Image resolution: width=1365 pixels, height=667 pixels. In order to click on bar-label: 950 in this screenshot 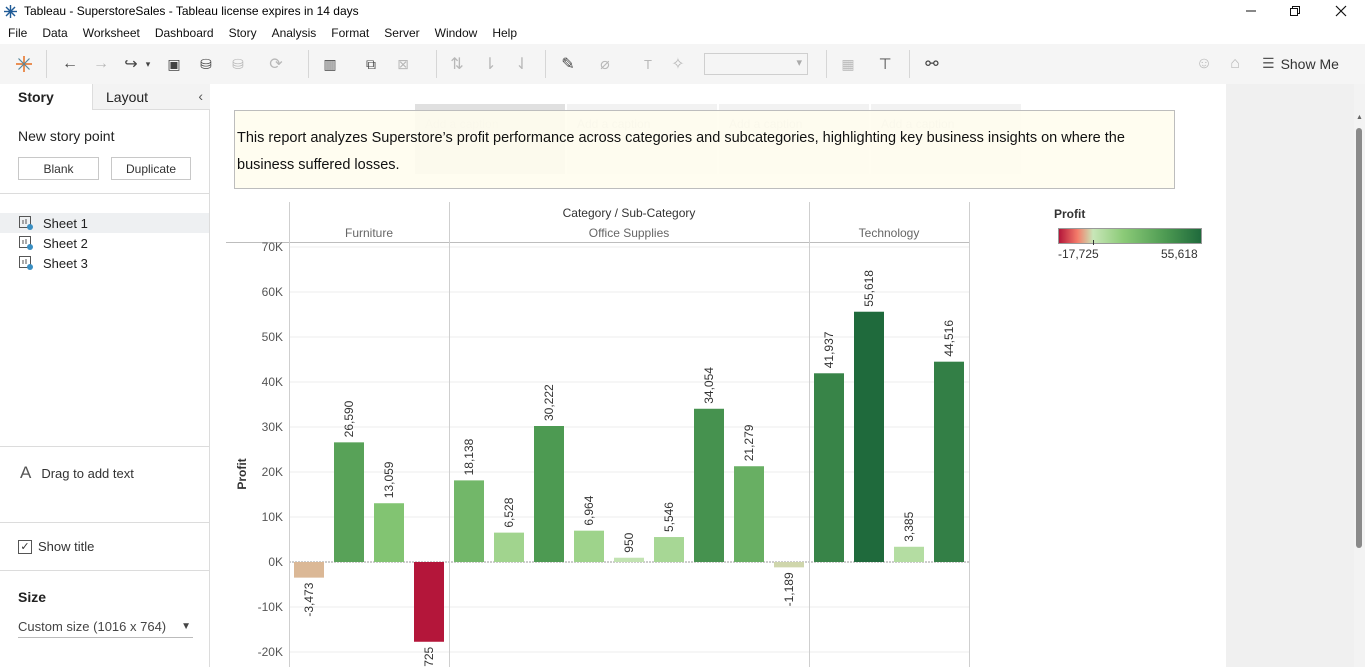, I will do `click(629, 542)`.